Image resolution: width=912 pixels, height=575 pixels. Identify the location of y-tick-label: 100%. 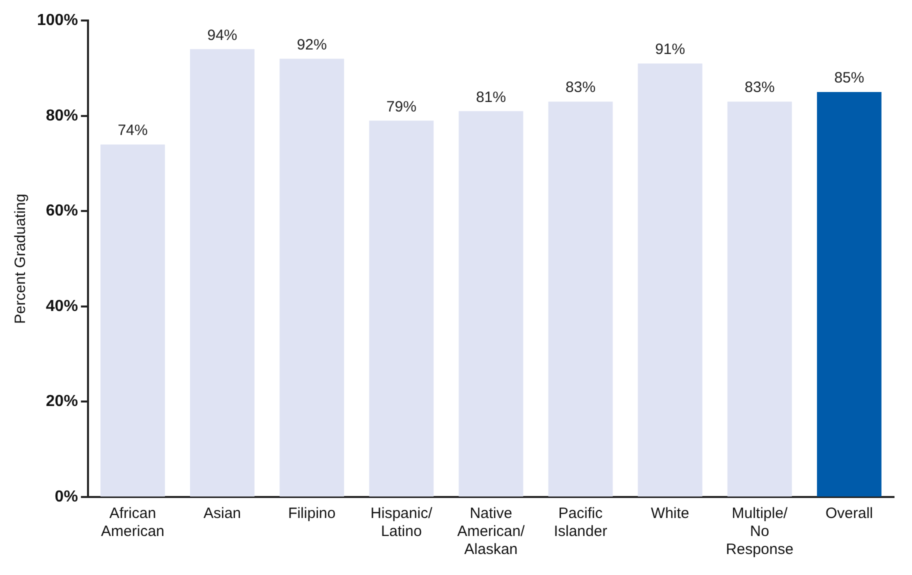
(57, 21).